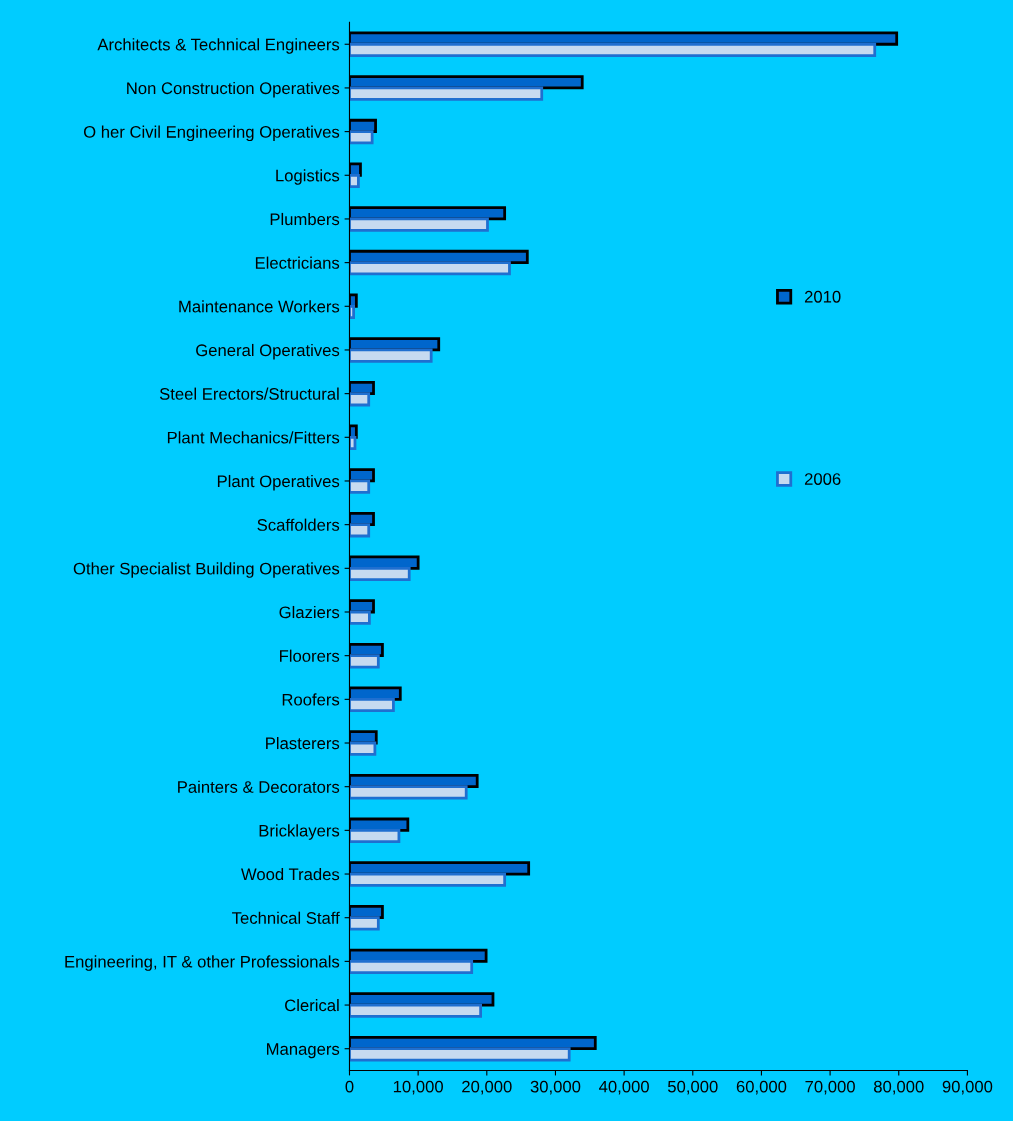 Image resolution: width=1013 pixels, height=1121 pixels. Describe the element at coordinates (253, 437) in the screenshot. I see `y-tick-label: Plant Mechanics/Fitters` at that location.